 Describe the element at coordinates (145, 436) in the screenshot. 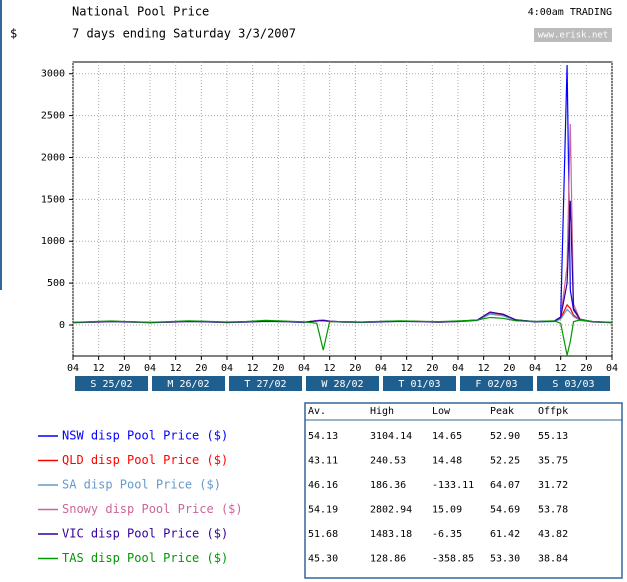

I see `legend-label: NSW disp Pool Price ($)` at that location.